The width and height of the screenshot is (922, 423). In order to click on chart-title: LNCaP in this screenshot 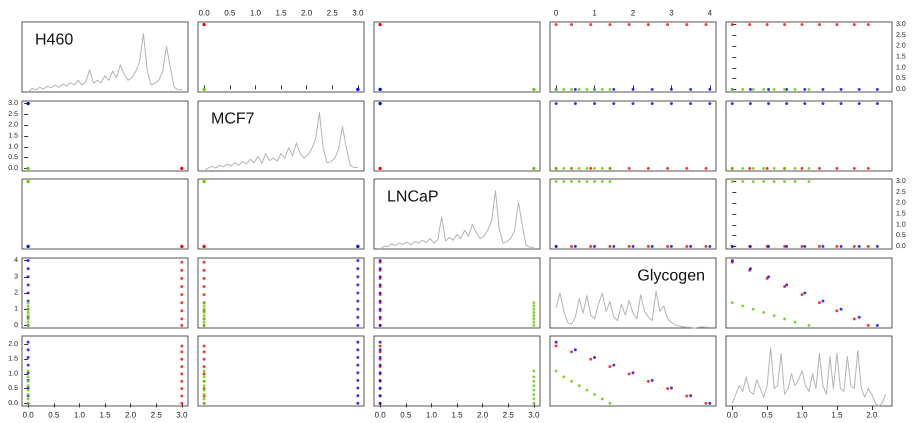, I will do `click(413, 197)`.